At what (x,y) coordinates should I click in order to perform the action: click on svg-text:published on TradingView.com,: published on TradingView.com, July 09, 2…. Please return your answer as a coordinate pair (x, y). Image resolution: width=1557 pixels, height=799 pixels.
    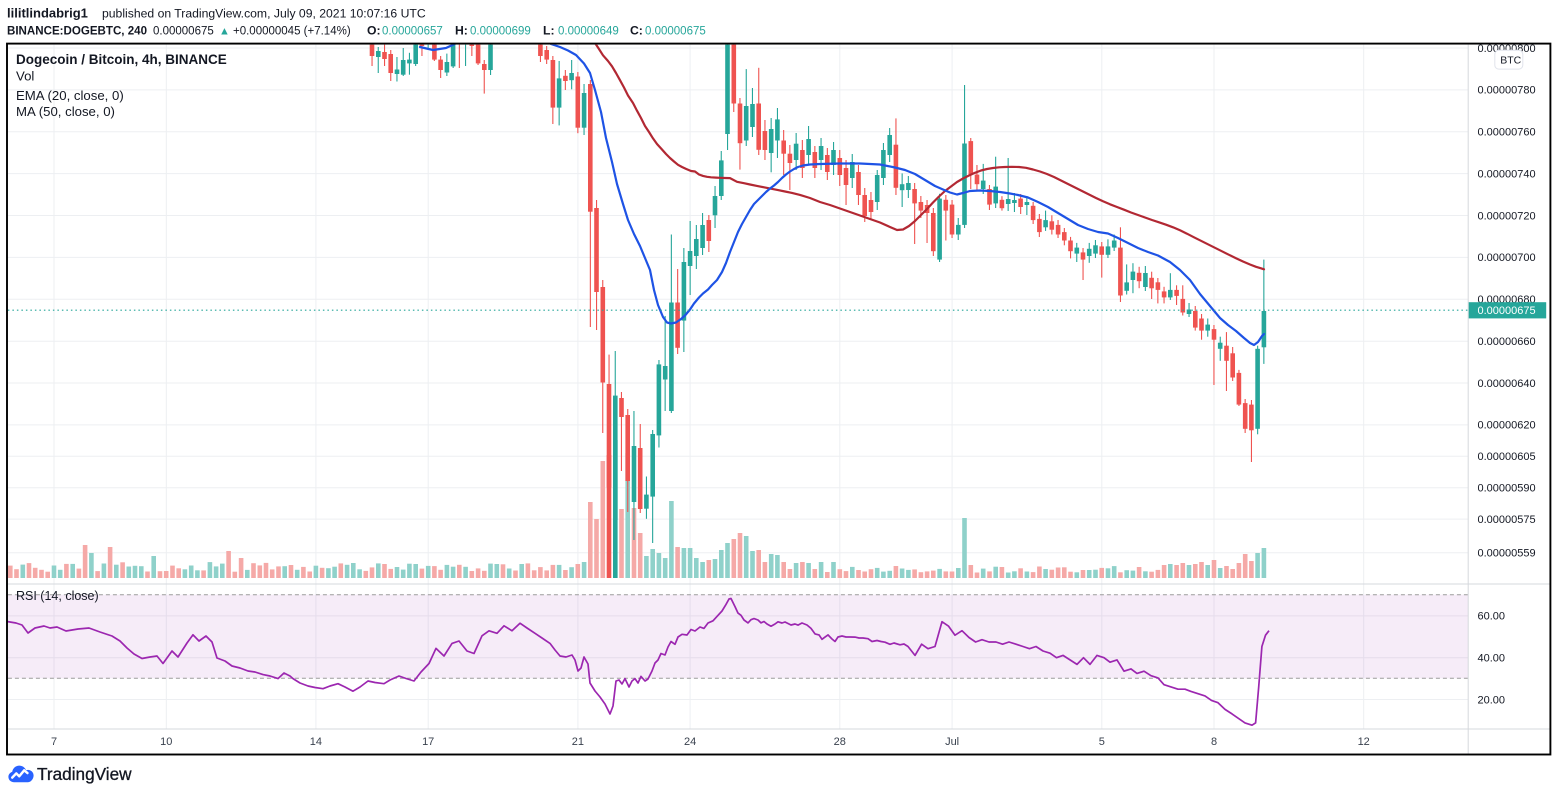
    Looking at the image, I should click on (264, 13).